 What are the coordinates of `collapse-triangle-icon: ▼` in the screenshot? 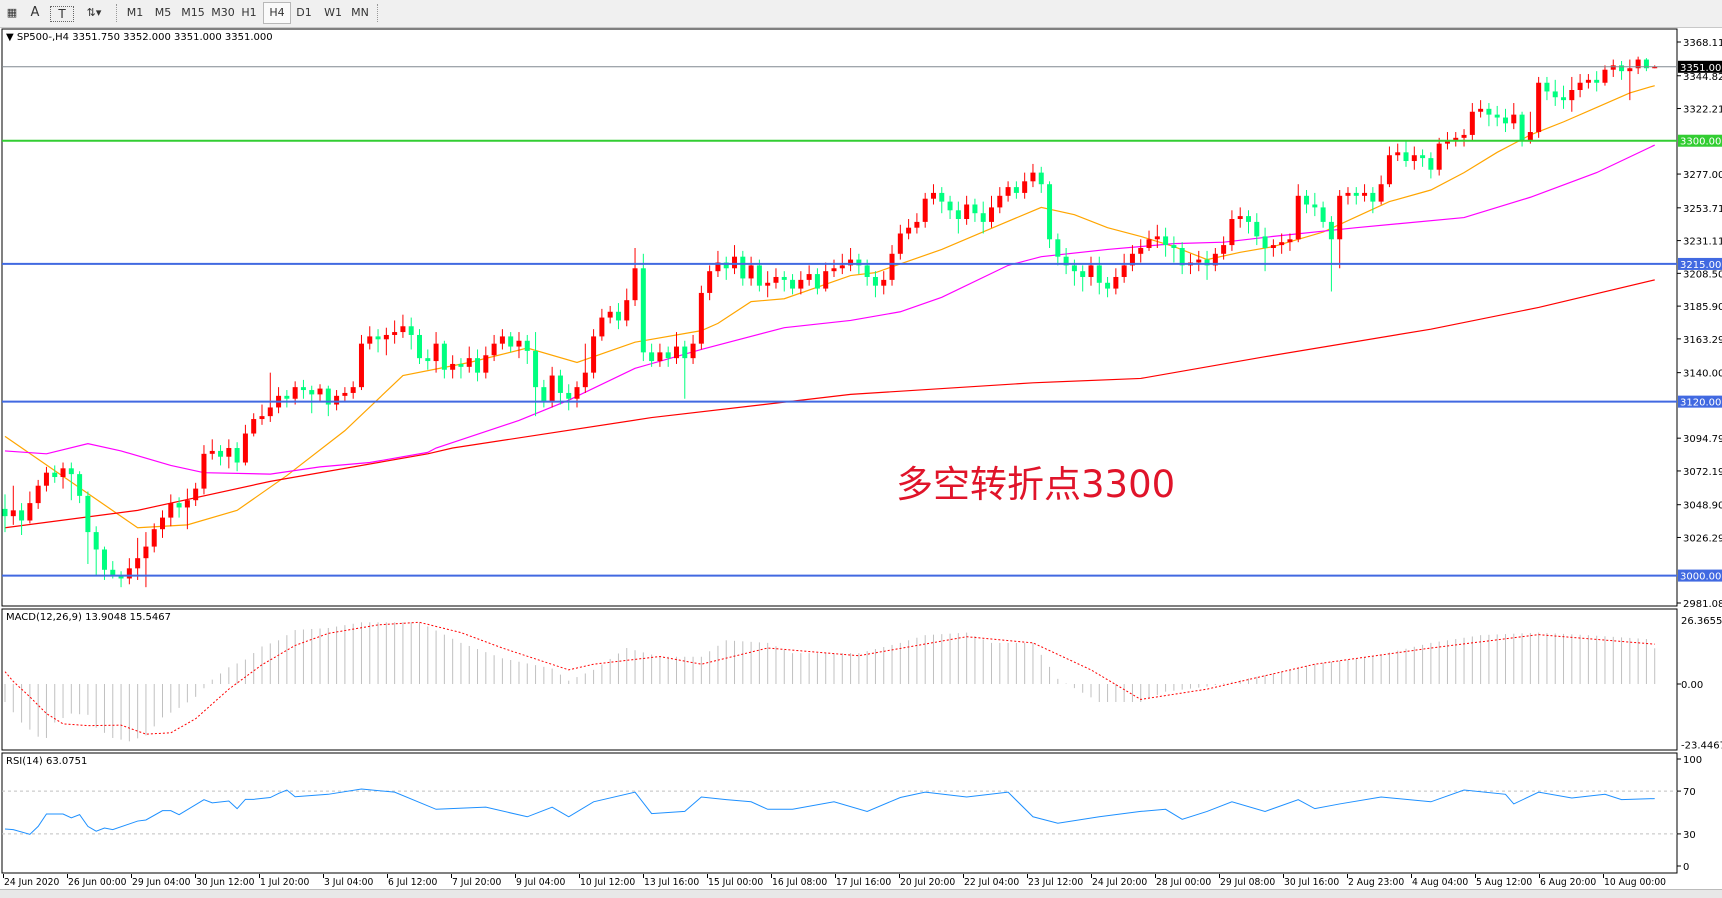 It's located at (10, 37).